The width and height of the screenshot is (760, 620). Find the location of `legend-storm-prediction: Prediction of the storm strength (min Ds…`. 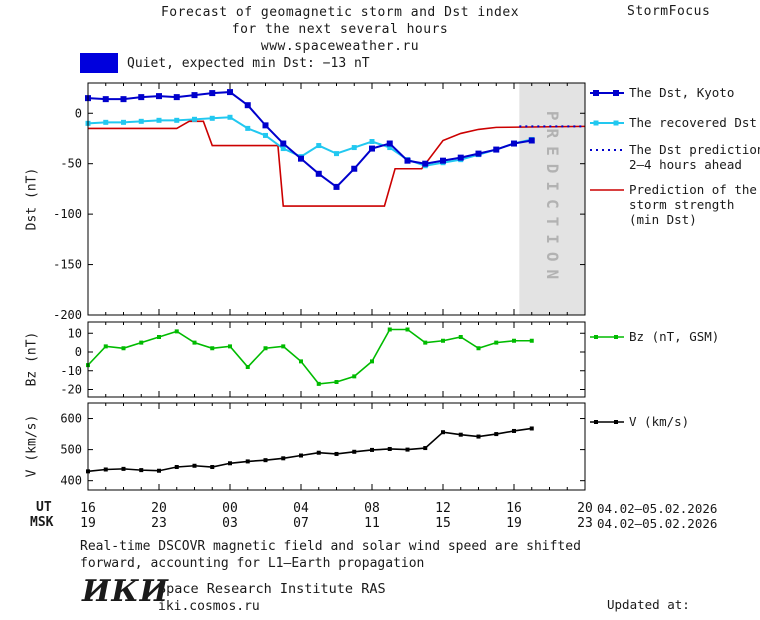

legend-storm-prediction: Prediction of the storm strength (min Ds… is located at coordinates (672, 204).